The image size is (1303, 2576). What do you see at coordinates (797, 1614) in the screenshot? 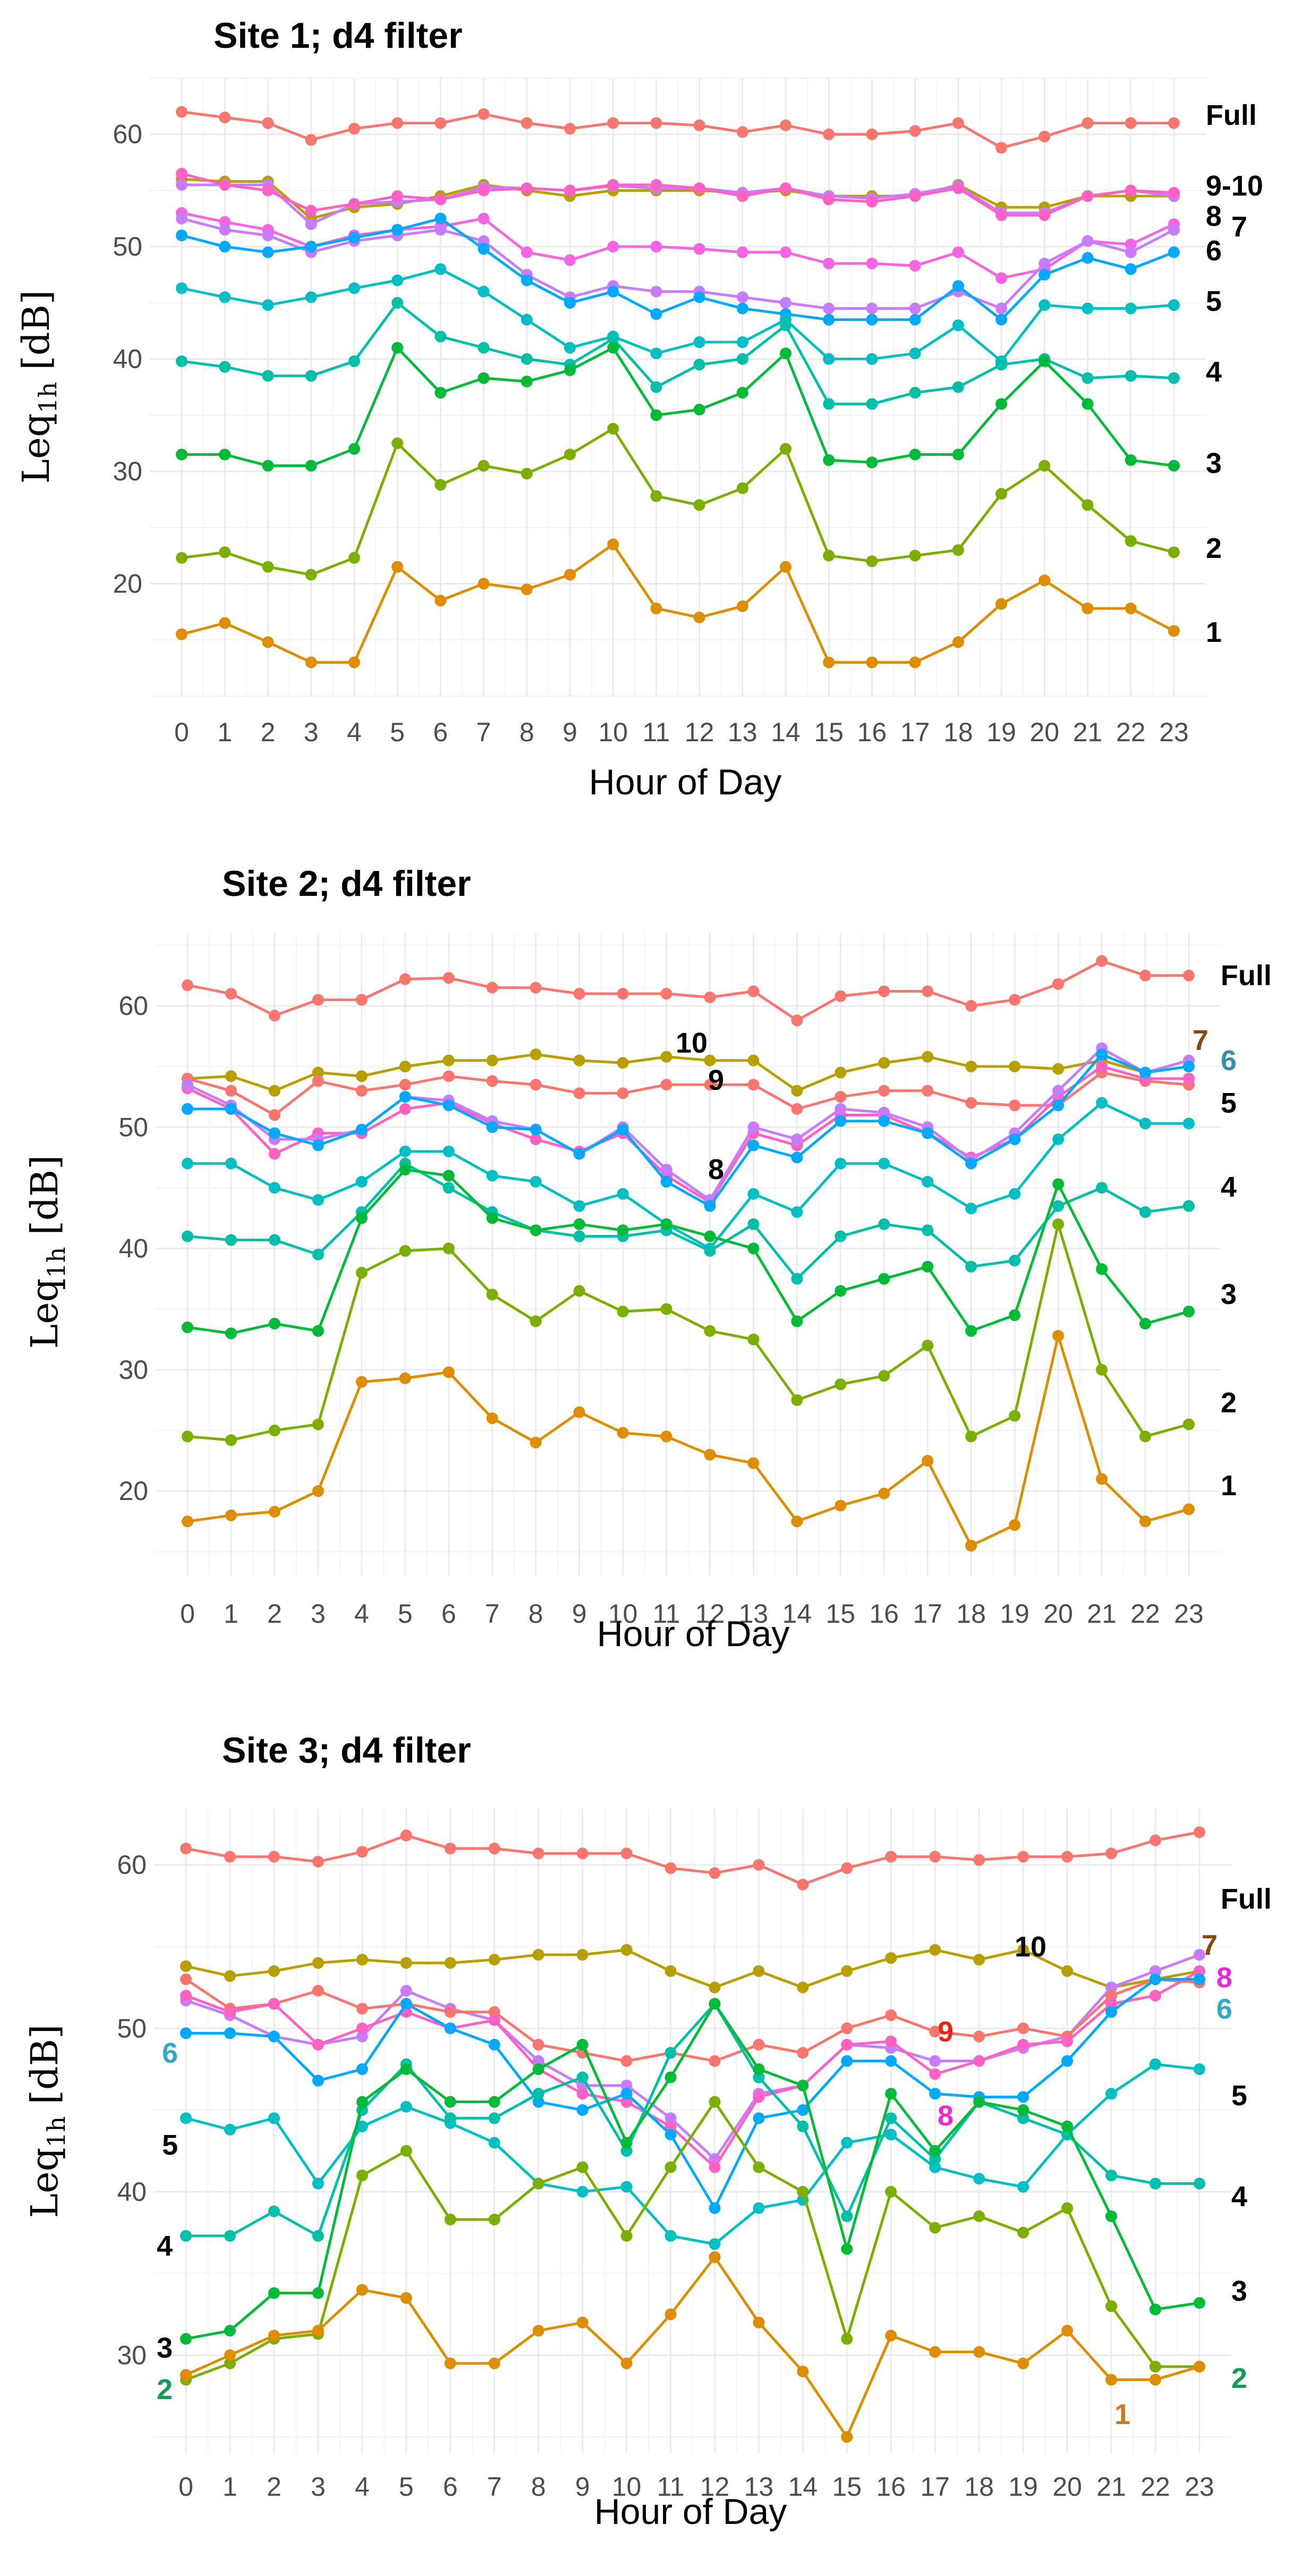
I see `x-tick-label: 14` at bounding box center [797, 1614].